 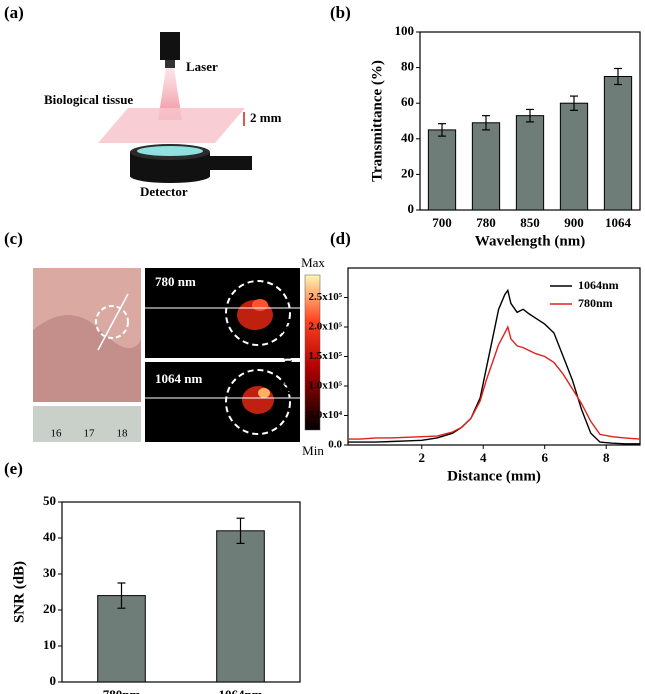 What do you see at coordinates (123, 434) in the screenshot?
I see `ruler-tick: 18` at bounding box center [123, 434].